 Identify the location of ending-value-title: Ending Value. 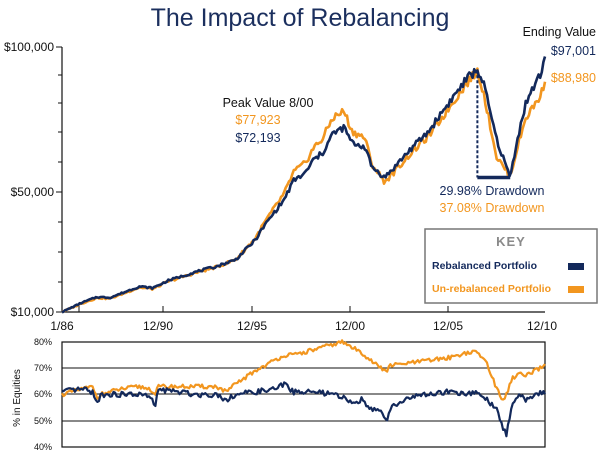
(559, 32).